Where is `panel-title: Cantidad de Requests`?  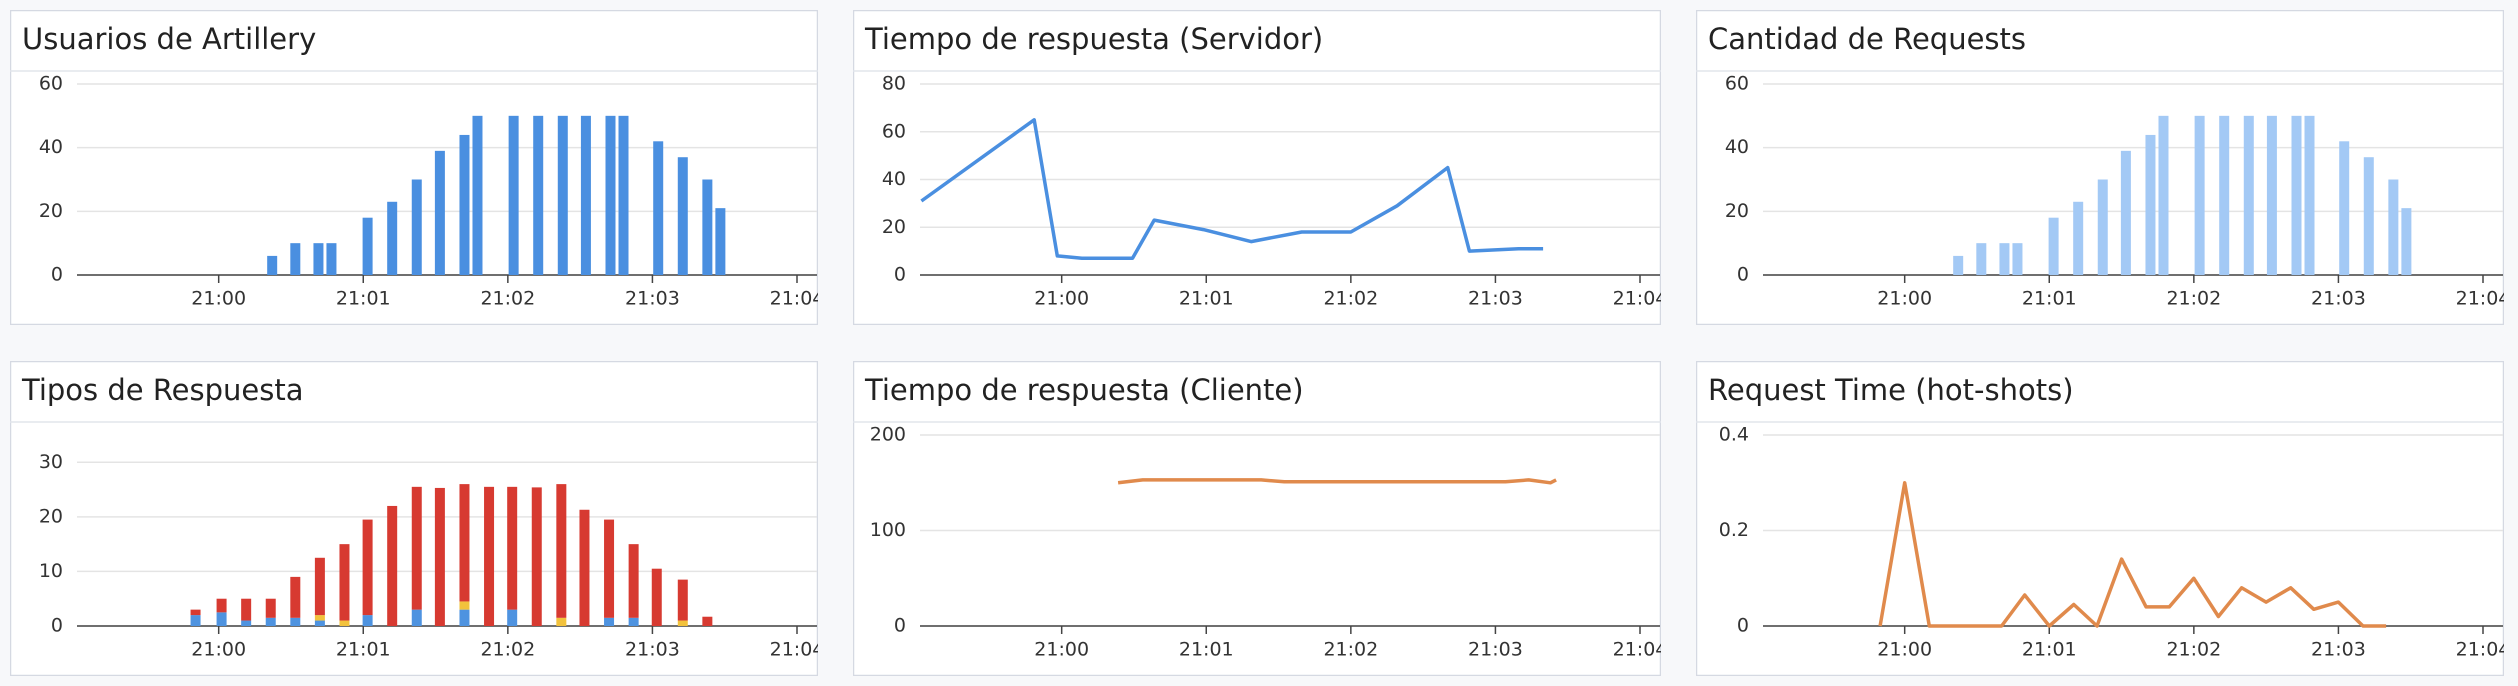
panel-title: Cantidad de Requests is located at coordinates (1867, 39).